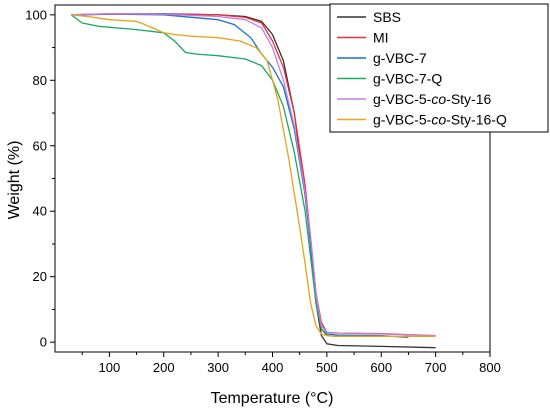 This screenshot has width=550, height=412. Describe the element at coordinates (40, 276) in the screenshot. I see `y-tick-label: 20` at that location.